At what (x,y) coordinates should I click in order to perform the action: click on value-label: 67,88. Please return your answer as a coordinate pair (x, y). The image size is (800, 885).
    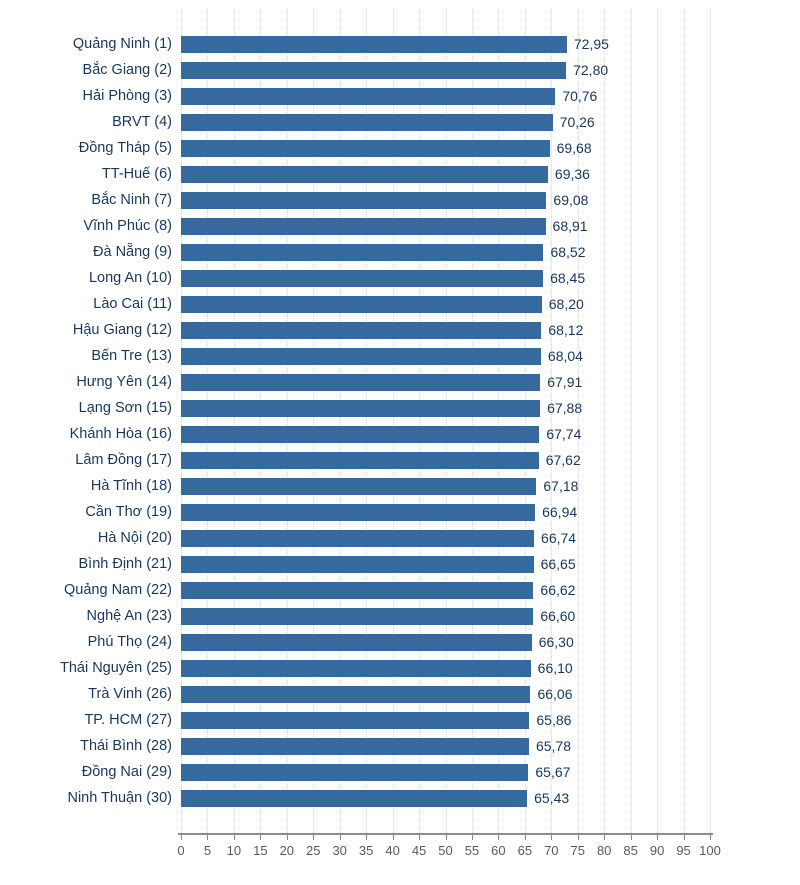
    Looking at the image, I should click on (565, 408).